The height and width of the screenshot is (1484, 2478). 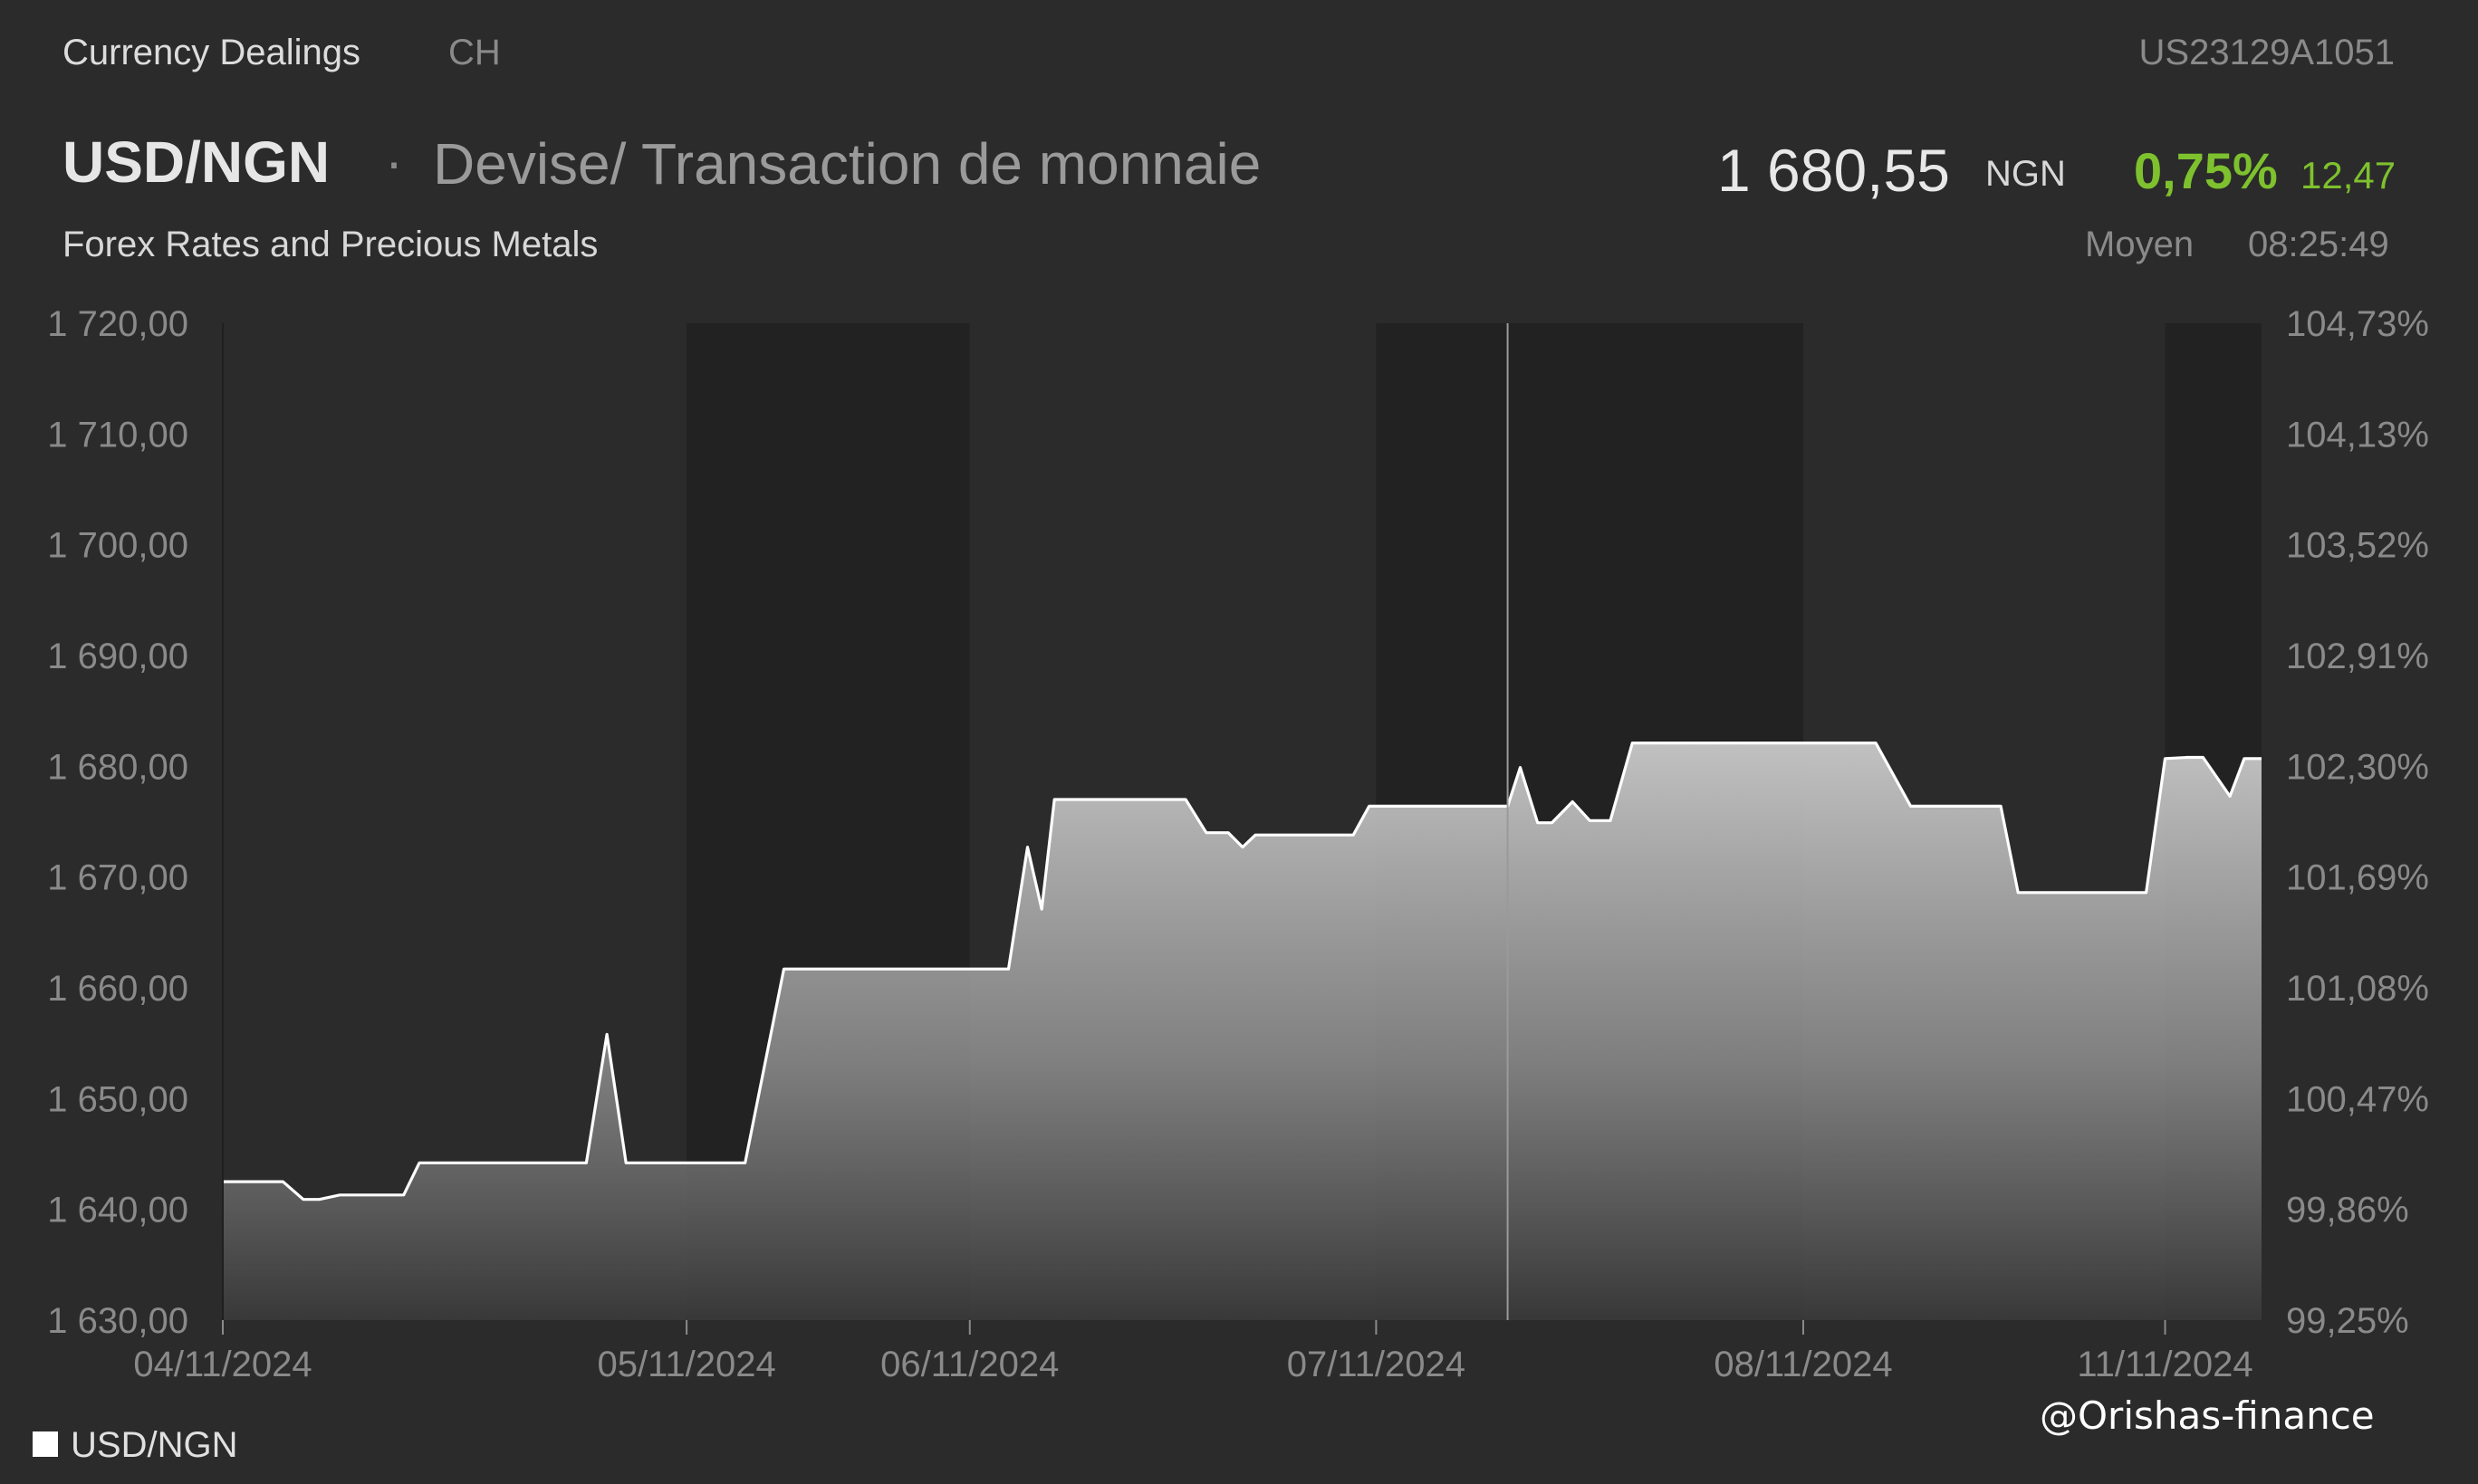 What do you see at coordinates (196, 162) in the screenshot?
I see `instrument-symbol: USD/NGN` at bounding box center [196, 162].